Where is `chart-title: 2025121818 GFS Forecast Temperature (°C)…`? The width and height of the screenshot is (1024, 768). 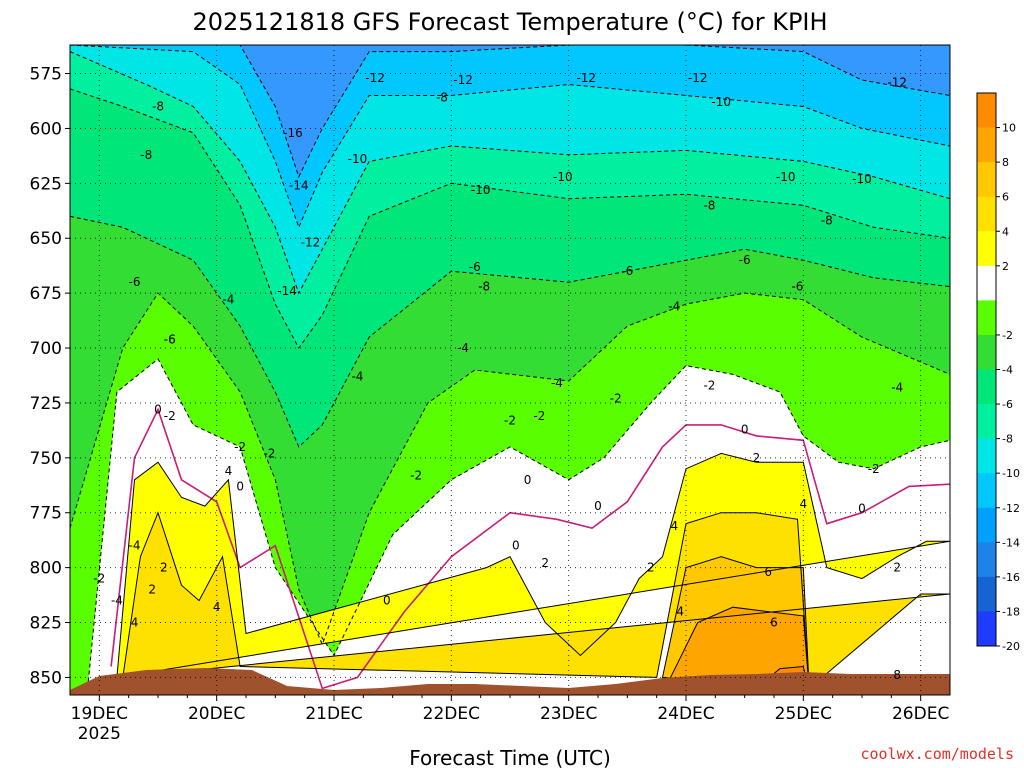 chart-title: 2025121818 GFS Forecast Temperature (°C)… is located at coordinates (509, 22).